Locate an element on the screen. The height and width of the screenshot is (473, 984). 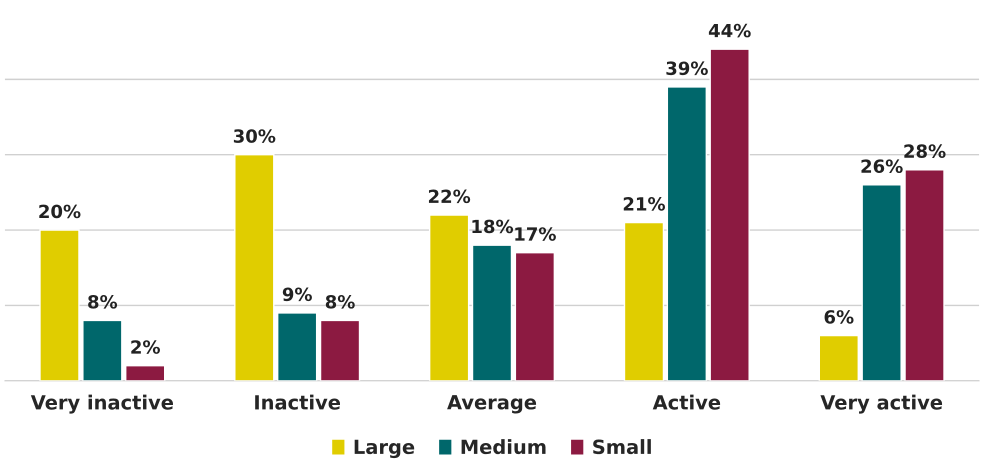
data-label: 30% is located at coordinates (255, 136).